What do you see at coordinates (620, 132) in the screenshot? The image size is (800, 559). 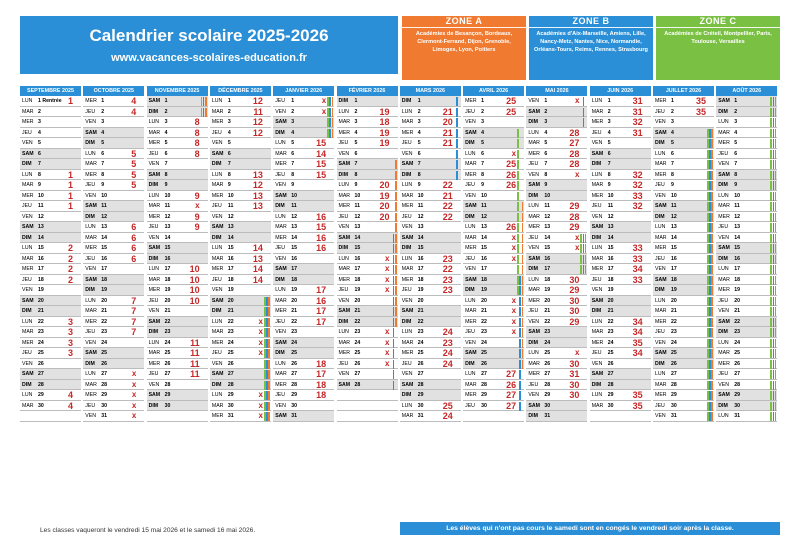 I see `day-row: JEU 4 31` at bounding box center [620, 132].